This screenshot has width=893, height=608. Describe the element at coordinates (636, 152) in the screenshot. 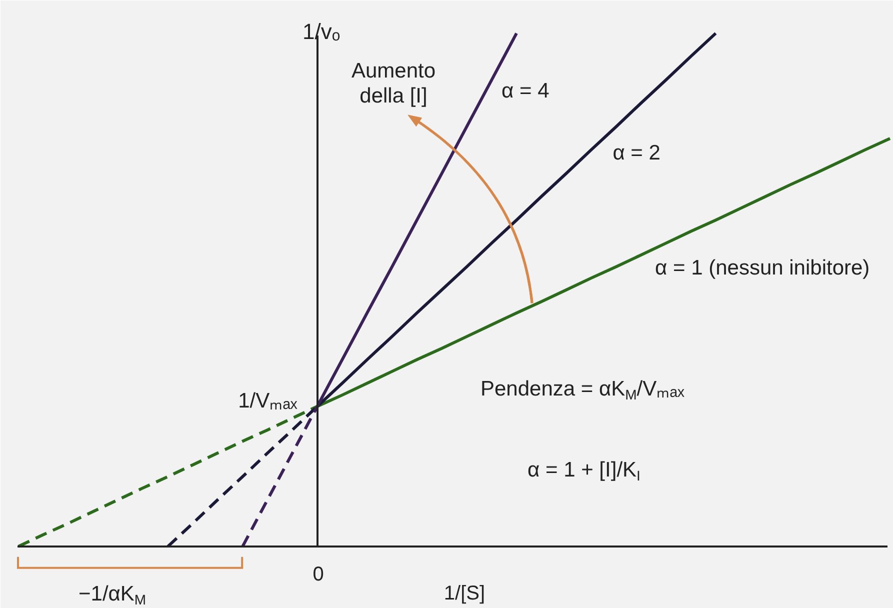

I see `series-label: α = 2` at that location.